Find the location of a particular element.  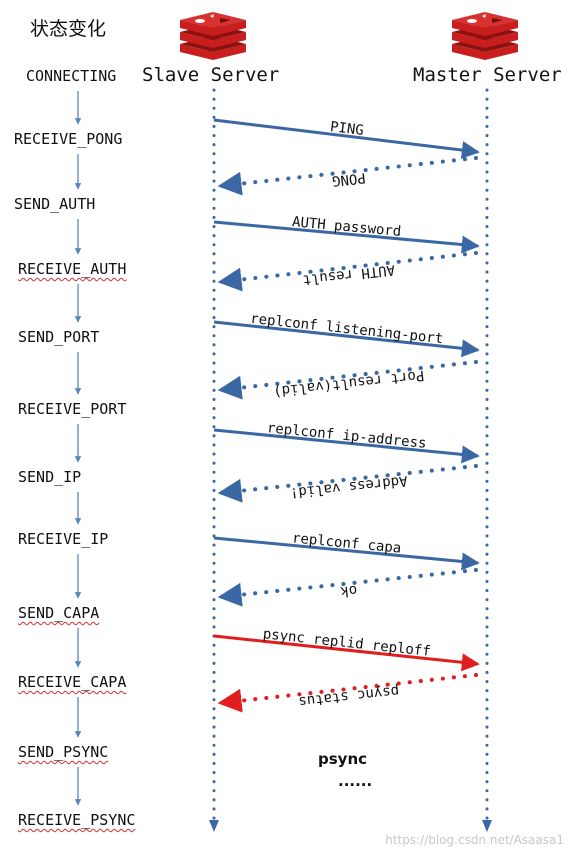

state-label: RECEIVE_PORT is located at coordinates (72, 409).